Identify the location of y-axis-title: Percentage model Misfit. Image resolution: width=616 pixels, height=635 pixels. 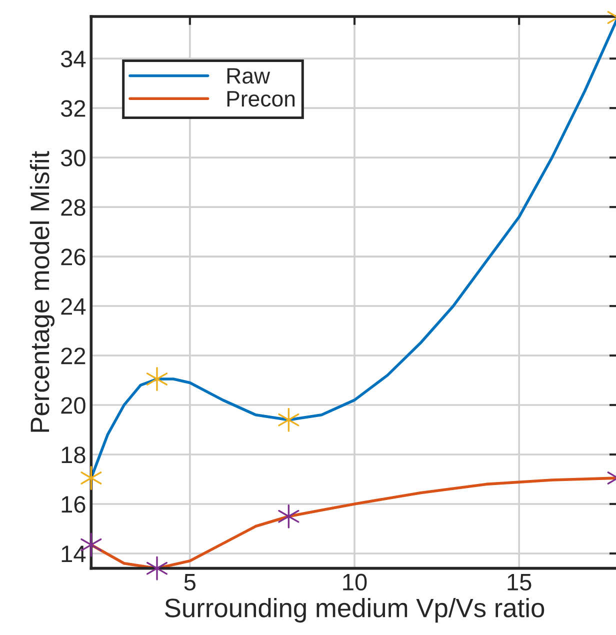
(42, 291).